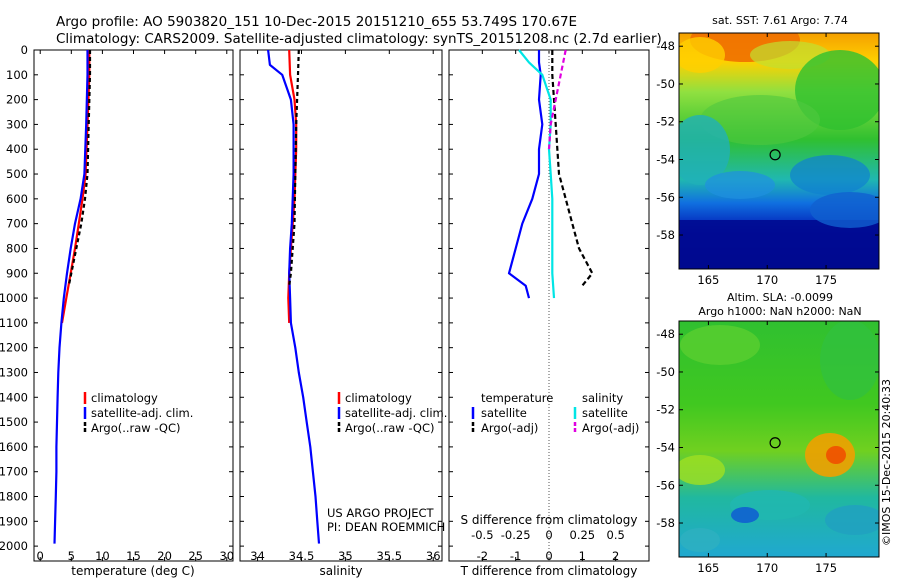  What do you see at coordinates (14, 497) in the screenshot?
I see `depth-tick-label: 1800` at bounding box center [14, 497].